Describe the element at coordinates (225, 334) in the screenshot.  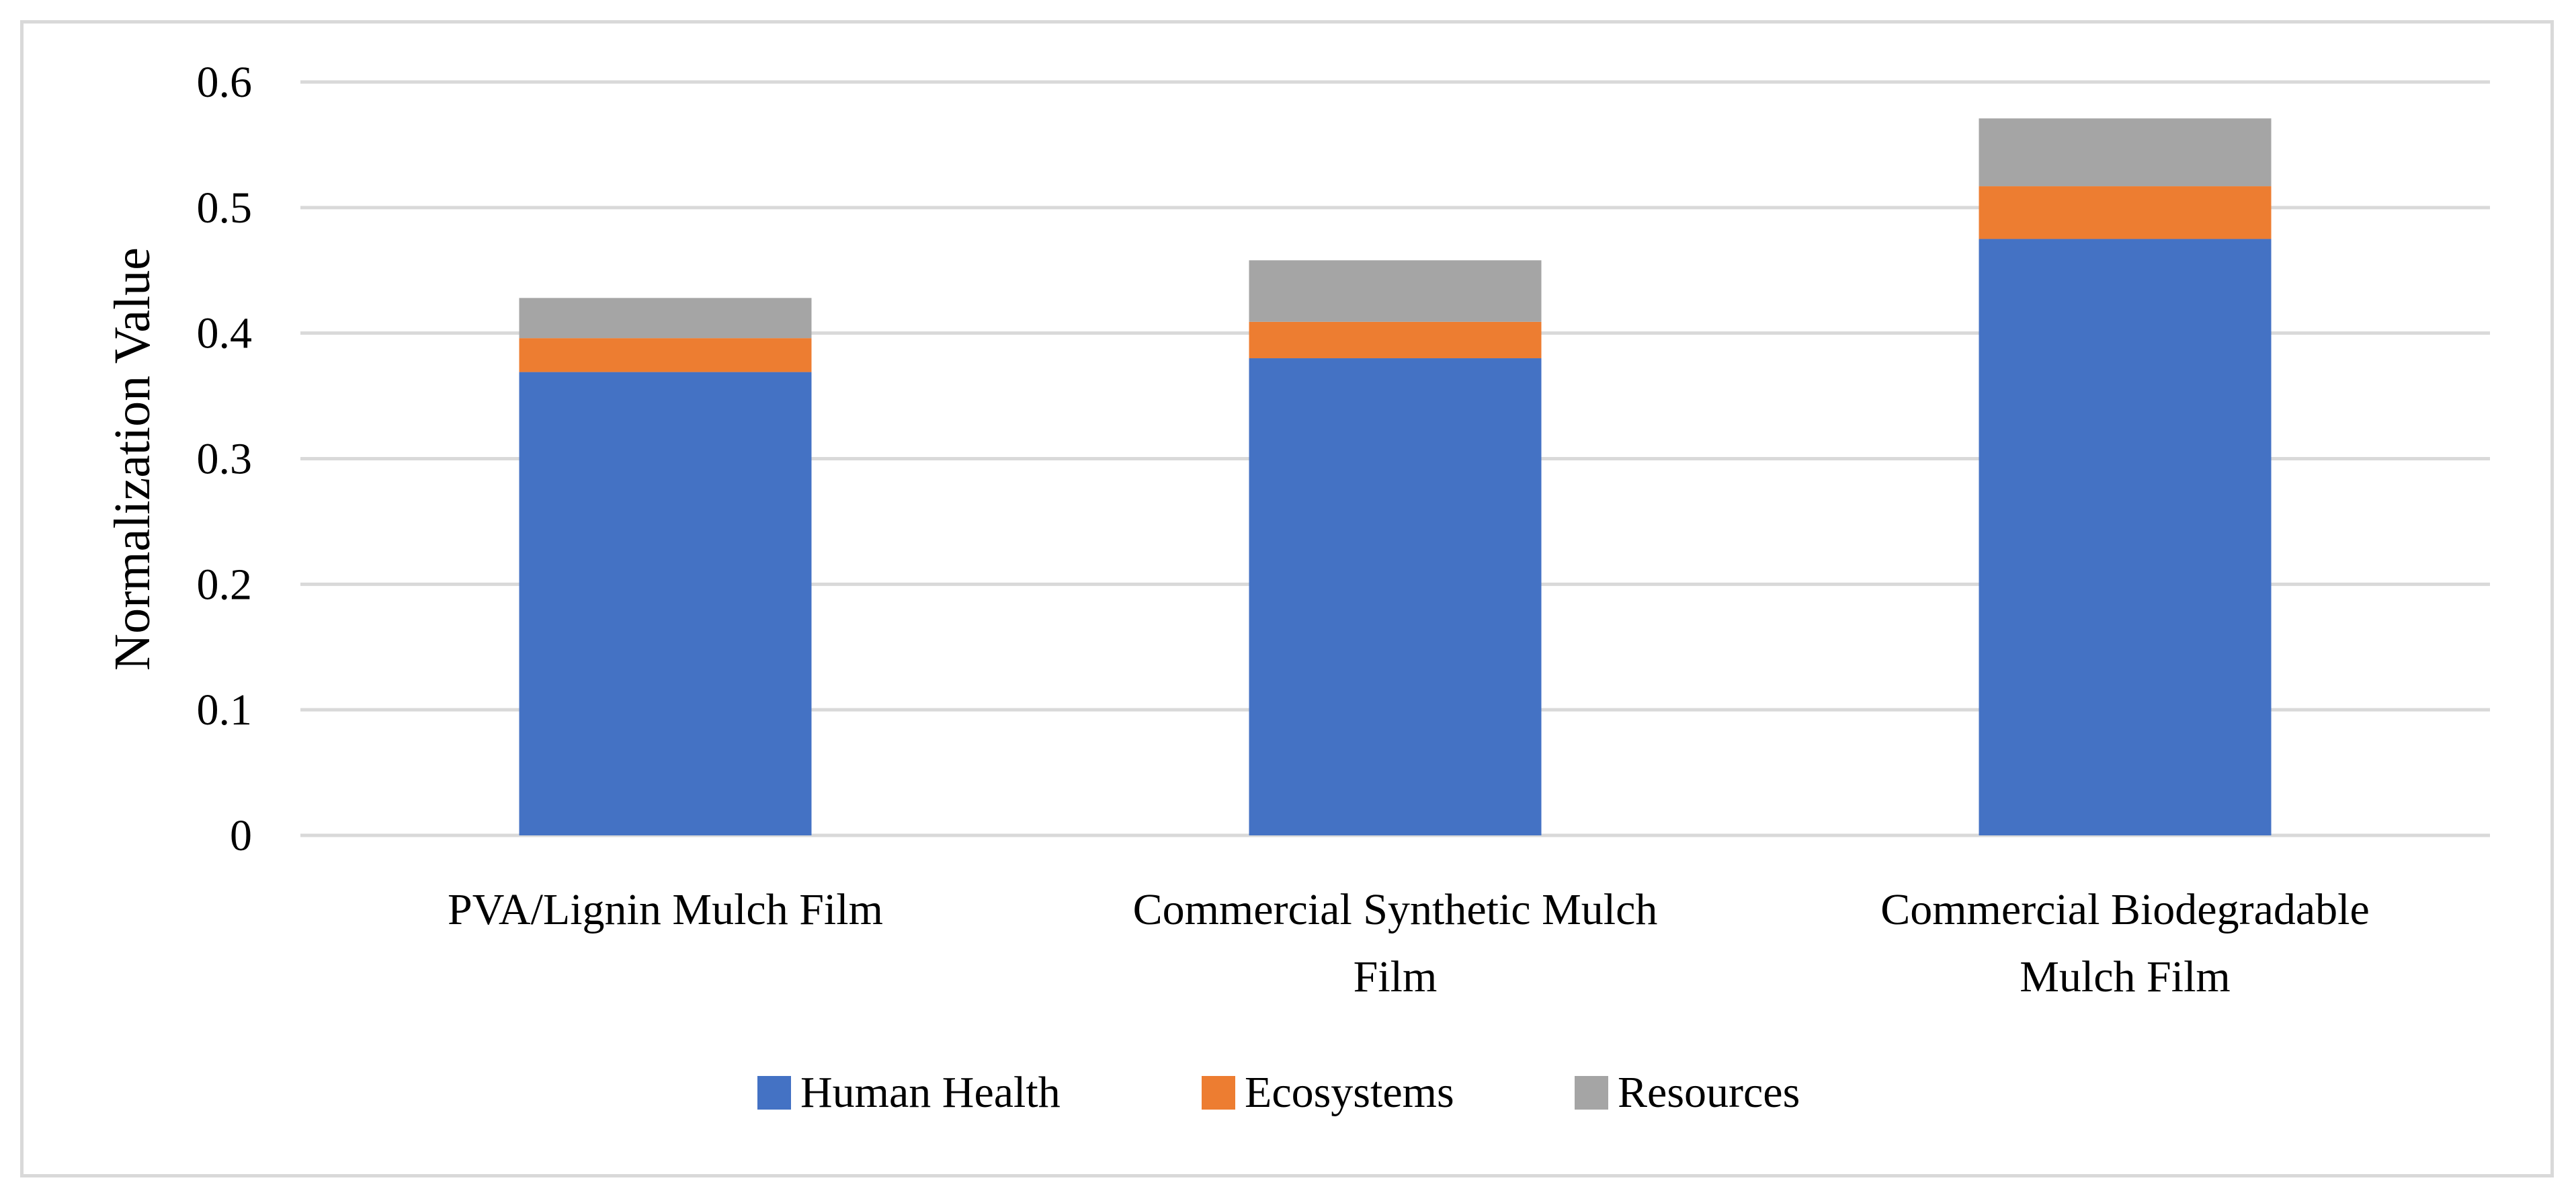
I see `y-tick-label: 0.4` at that location.